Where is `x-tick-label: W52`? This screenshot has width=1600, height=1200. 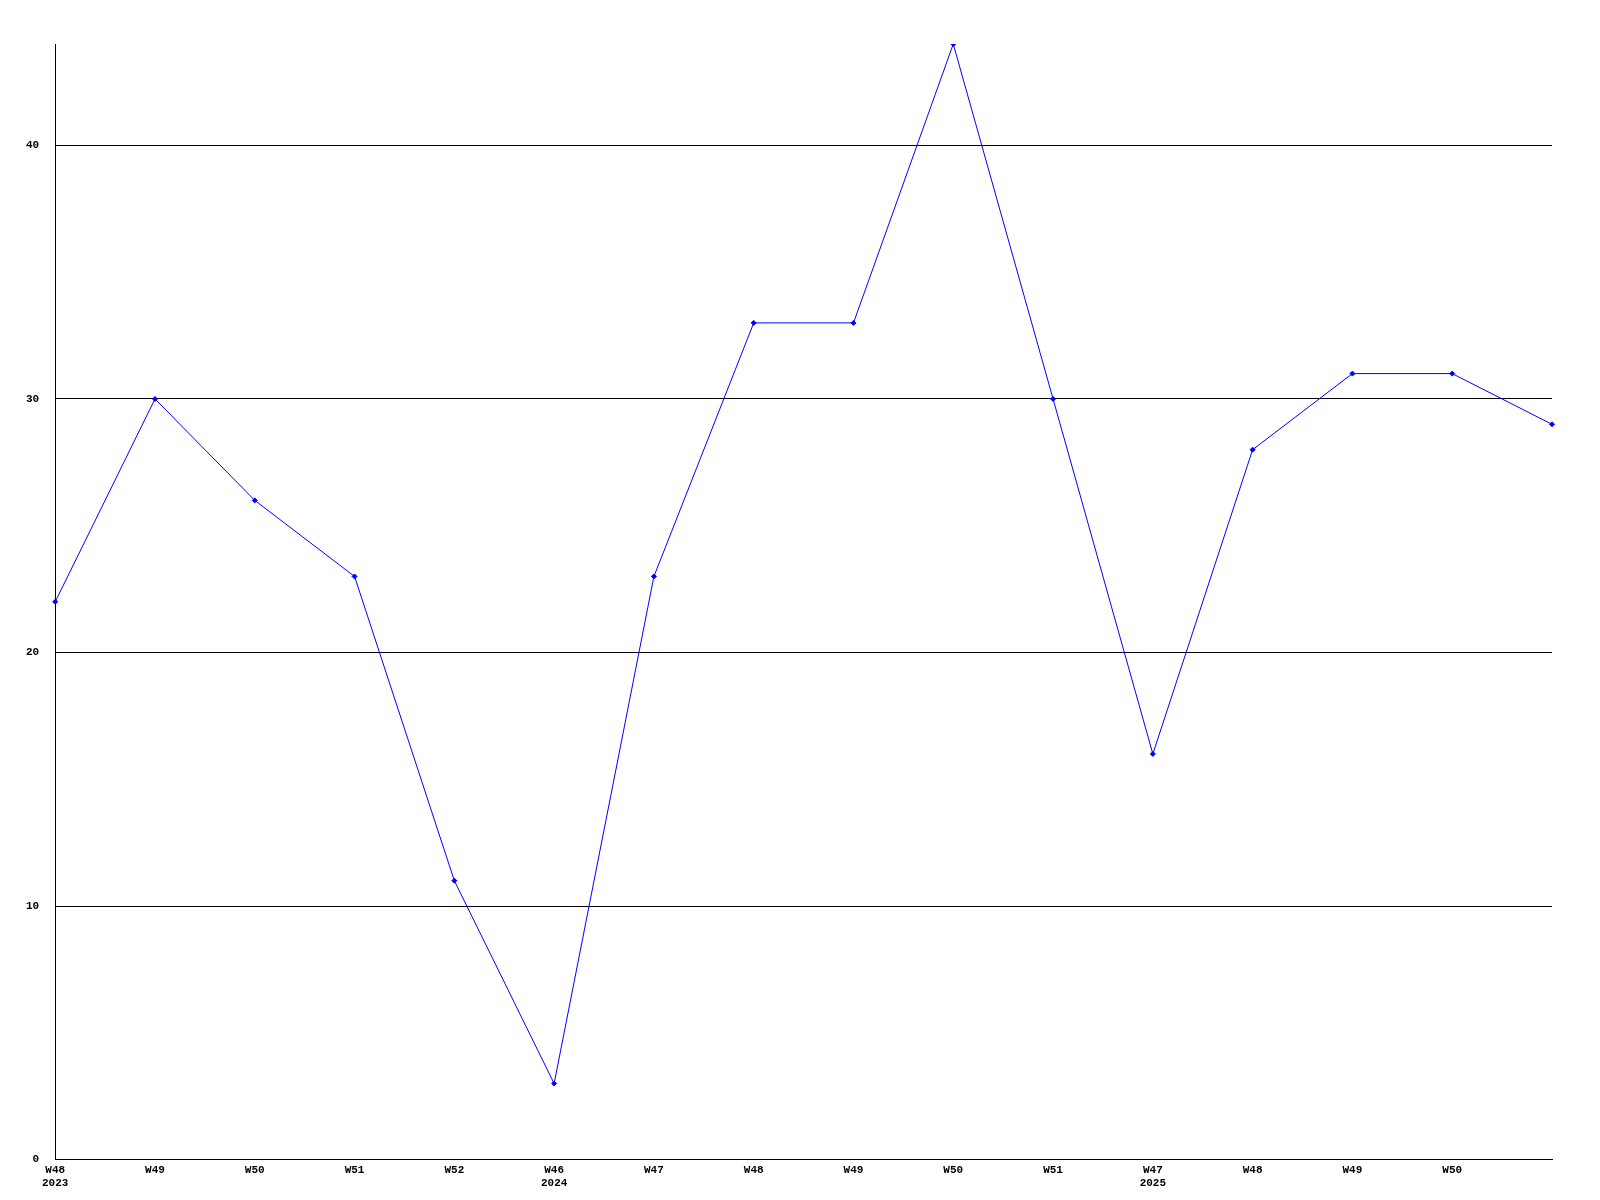 x-tick-label: W52 is located at coordinates (454, 1169).